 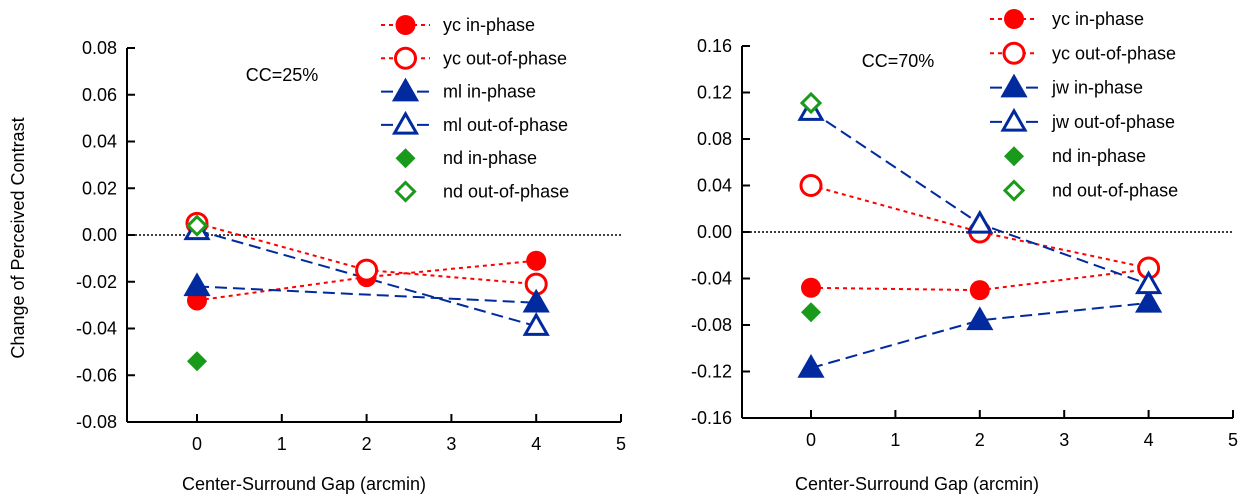 What do you see at coordinates (714, 93) in the screenshot?
I see `y-tick-label: 0.12` at bounding box center [714, 93].